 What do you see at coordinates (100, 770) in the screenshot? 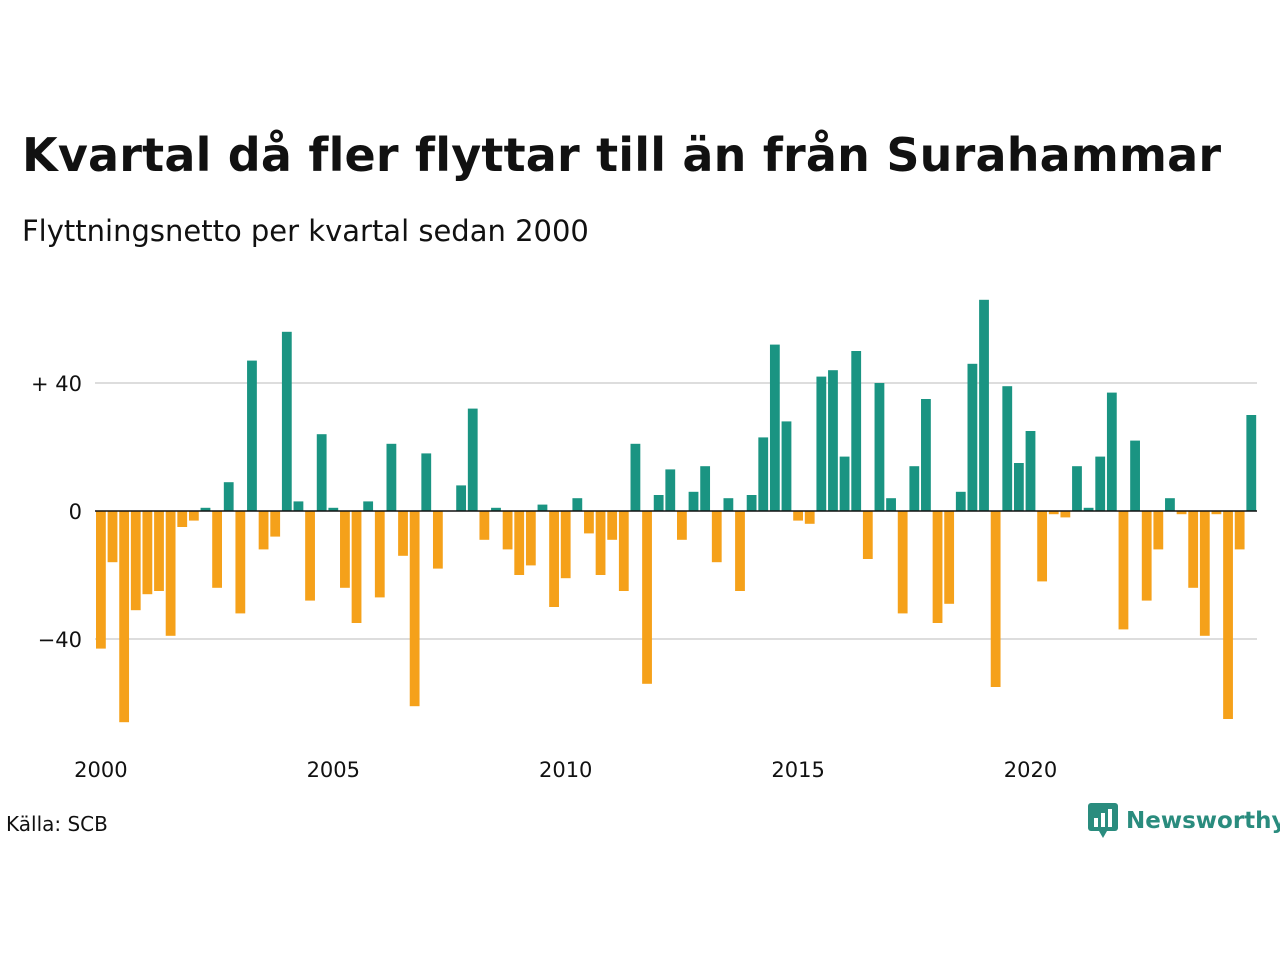
I see `x-tick-label: 2000` at bounding box center [100, 770].